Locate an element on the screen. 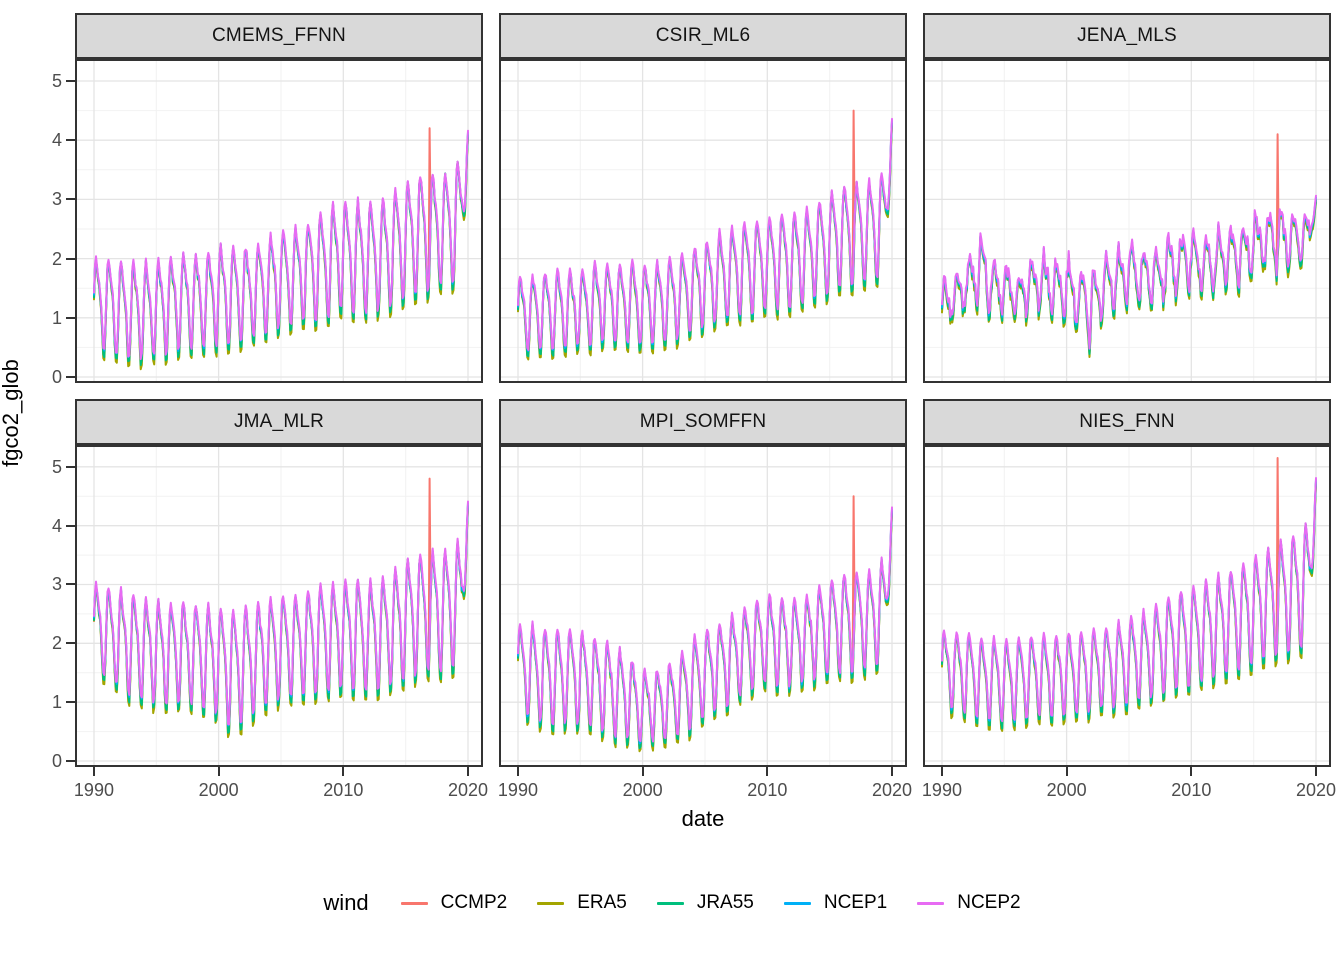 The width and height of the screenshot is (1344, 960). facet-title: CSIR_ML6 is located at coordinates (703, 35).